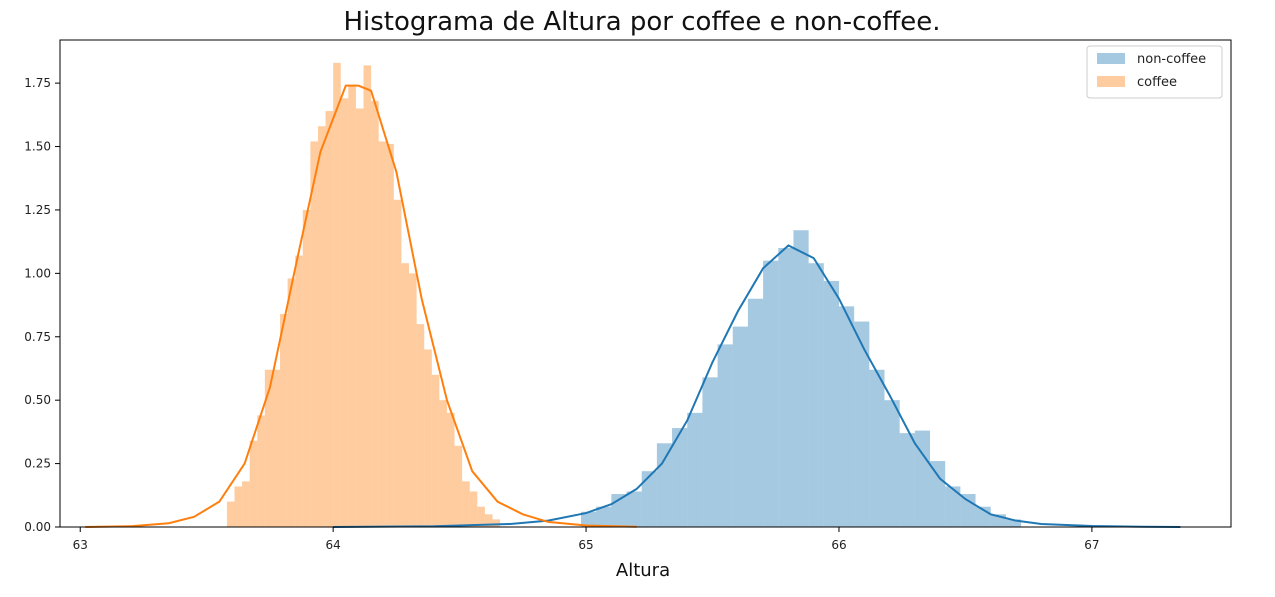 The height and width of the screenshot is (597, 1275). Describe the element at coordinates (37, 210) in the screenshot. I see `y-tick-label: 1.25` at that location.